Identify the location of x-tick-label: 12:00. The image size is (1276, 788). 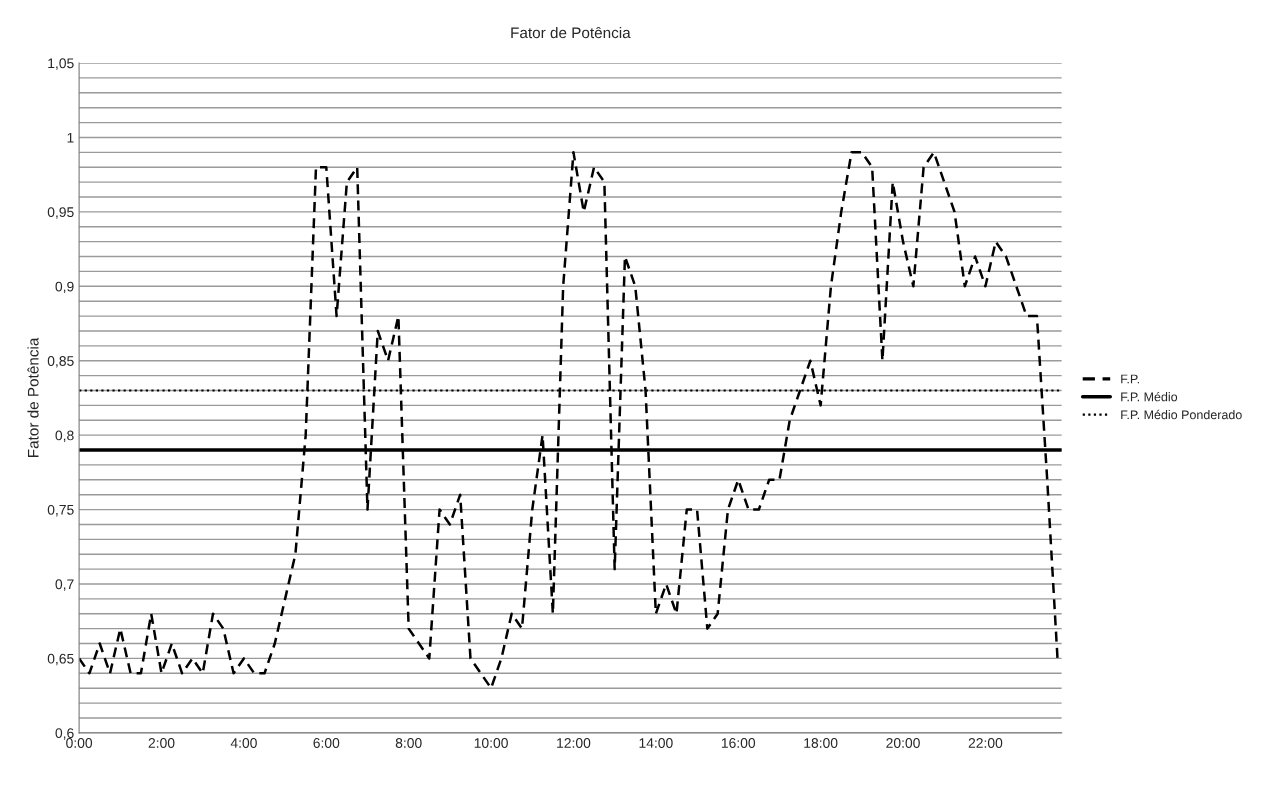
(574, 743).